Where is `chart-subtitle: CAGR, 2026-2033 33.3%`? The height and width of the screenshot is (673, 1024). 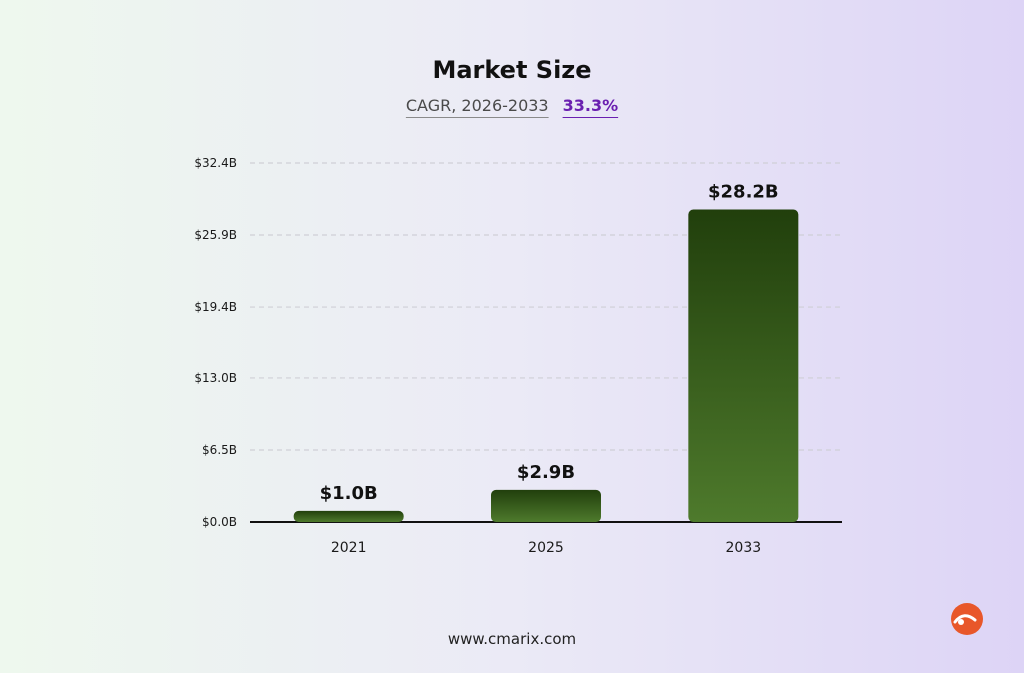
chart-subtitle: CAGR, 2026-2033 33.3% is located at coordinates (512, 105).